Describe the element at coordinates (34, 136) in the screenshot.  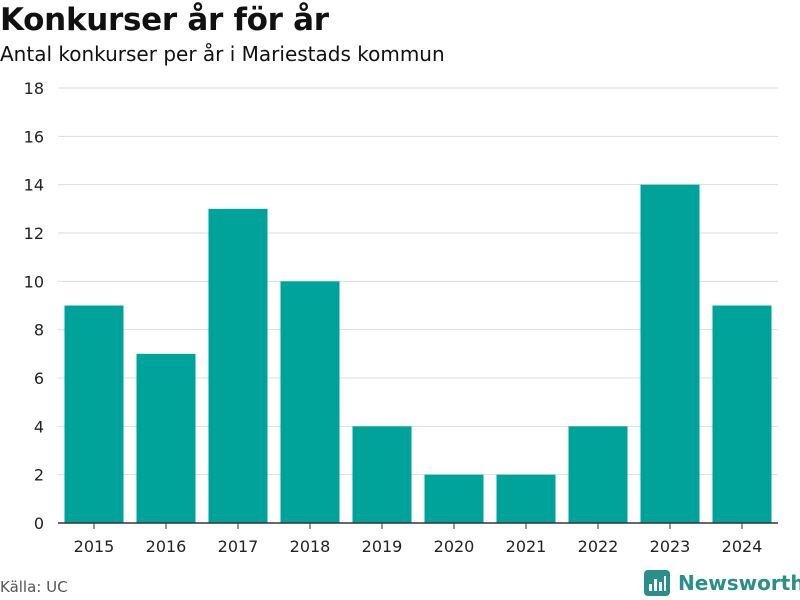
I see `y-tick-label: 16` at that location.